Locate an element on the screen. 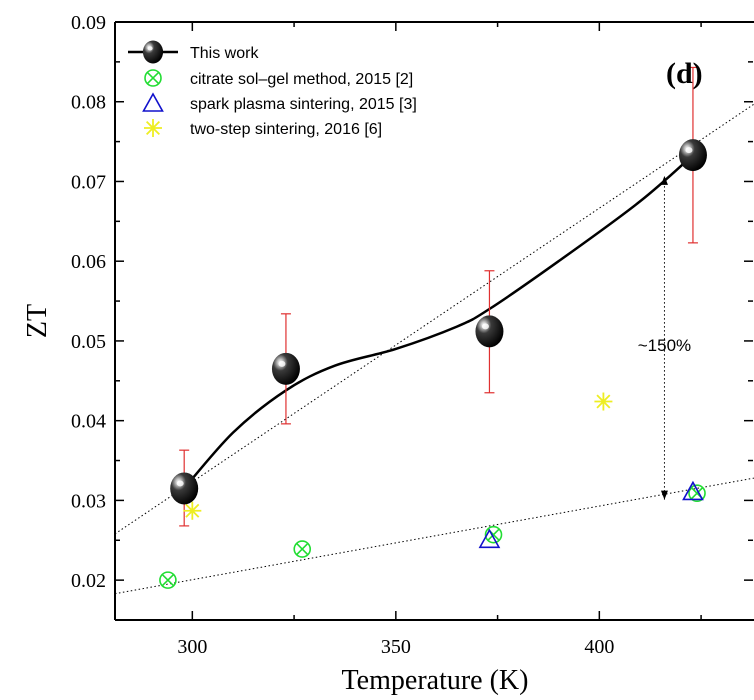  x-tick-label: 350 is located at coordinates (396, 647).